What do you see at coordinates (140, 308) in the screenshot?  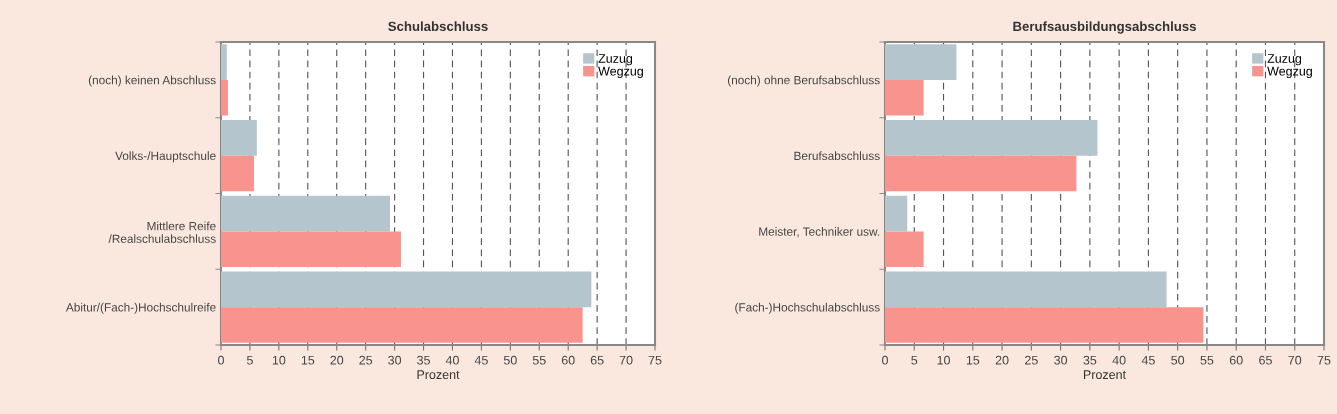 I see `y-tick-label: Abitur/(Fach-)Hochschulreife` at bounding box center [140, 308].